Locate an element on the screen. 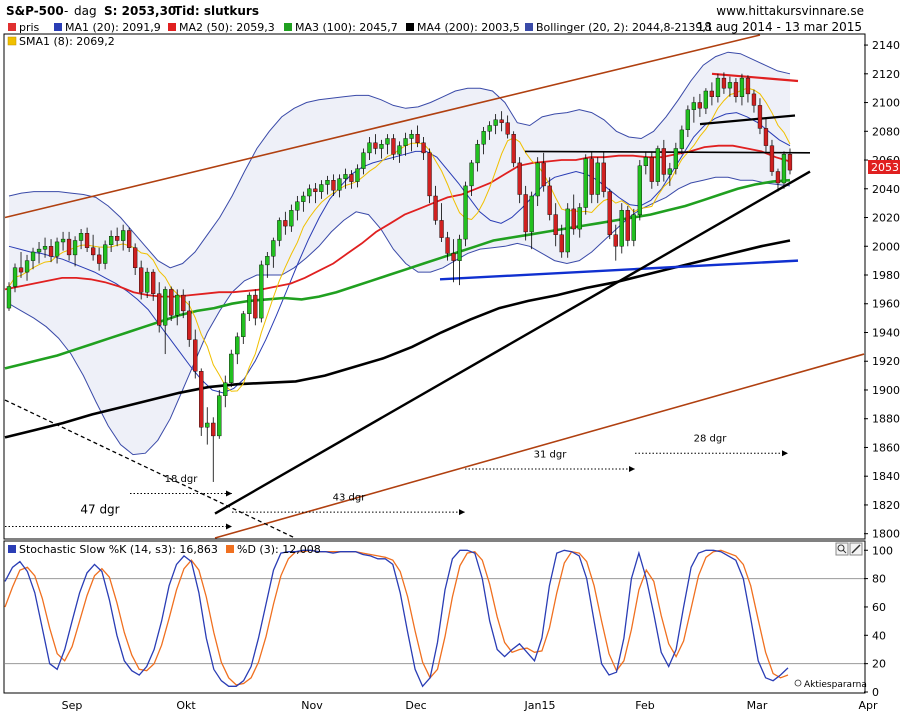 The width and height of the screenshot is (910, 720). legend-swatch-bollinger is located at coordinates (529, 27).